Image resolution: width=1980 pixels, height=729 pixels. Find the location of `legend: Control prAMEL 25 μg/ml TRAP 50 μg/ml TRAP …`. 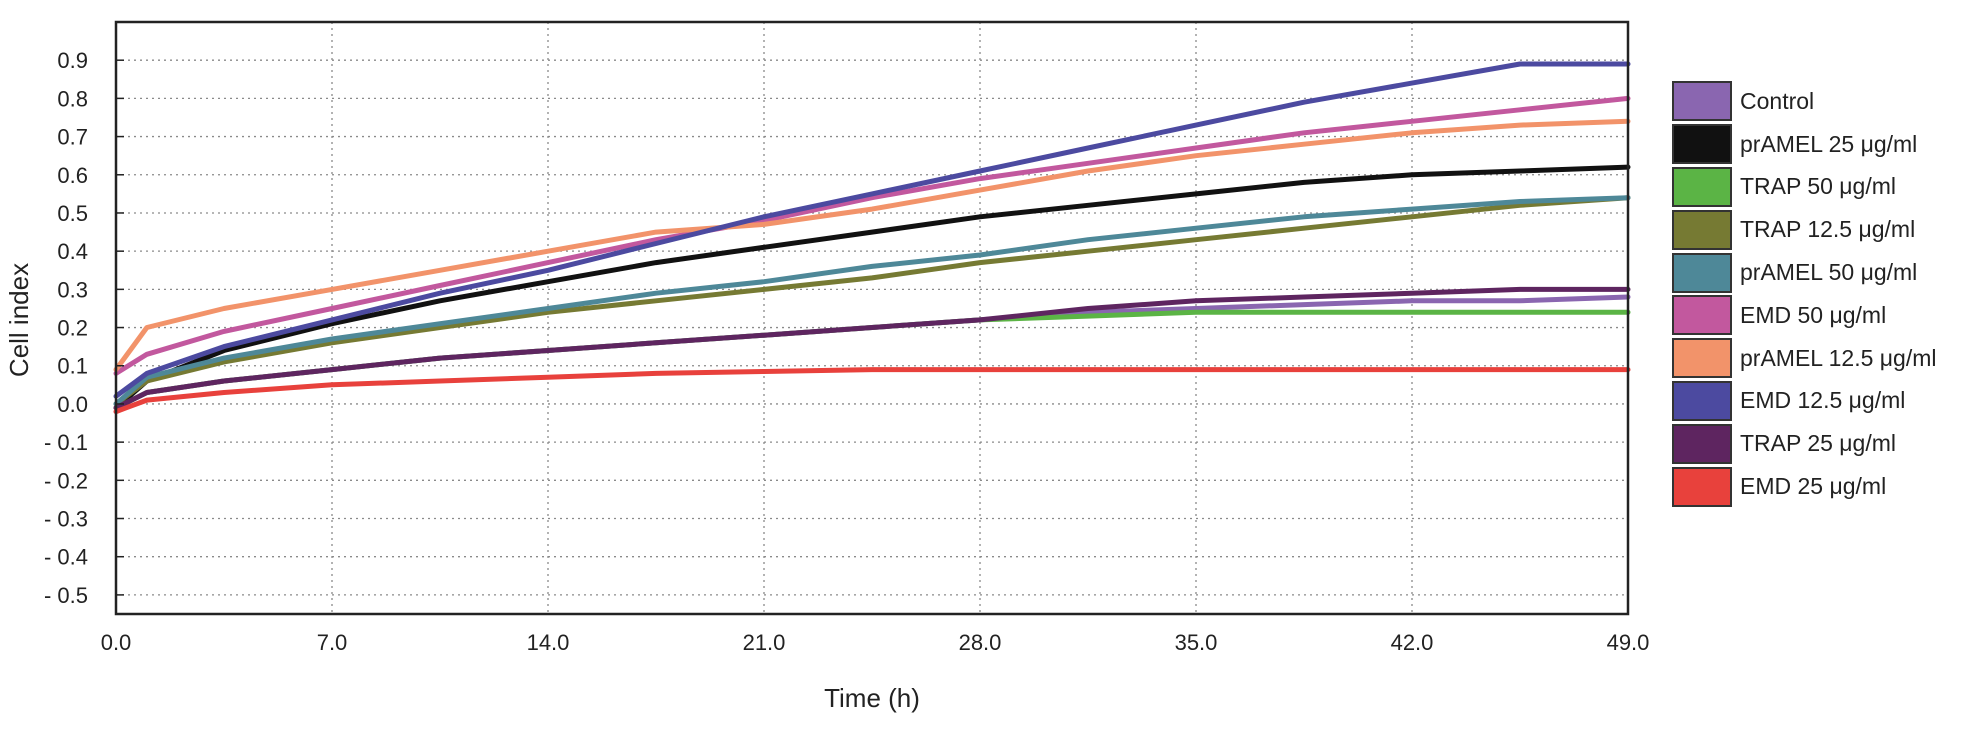

legend: Control prAMEL 25 μg/ml TRAP 50 μg/ml TRAP … is located at coordinates (1822, 294).